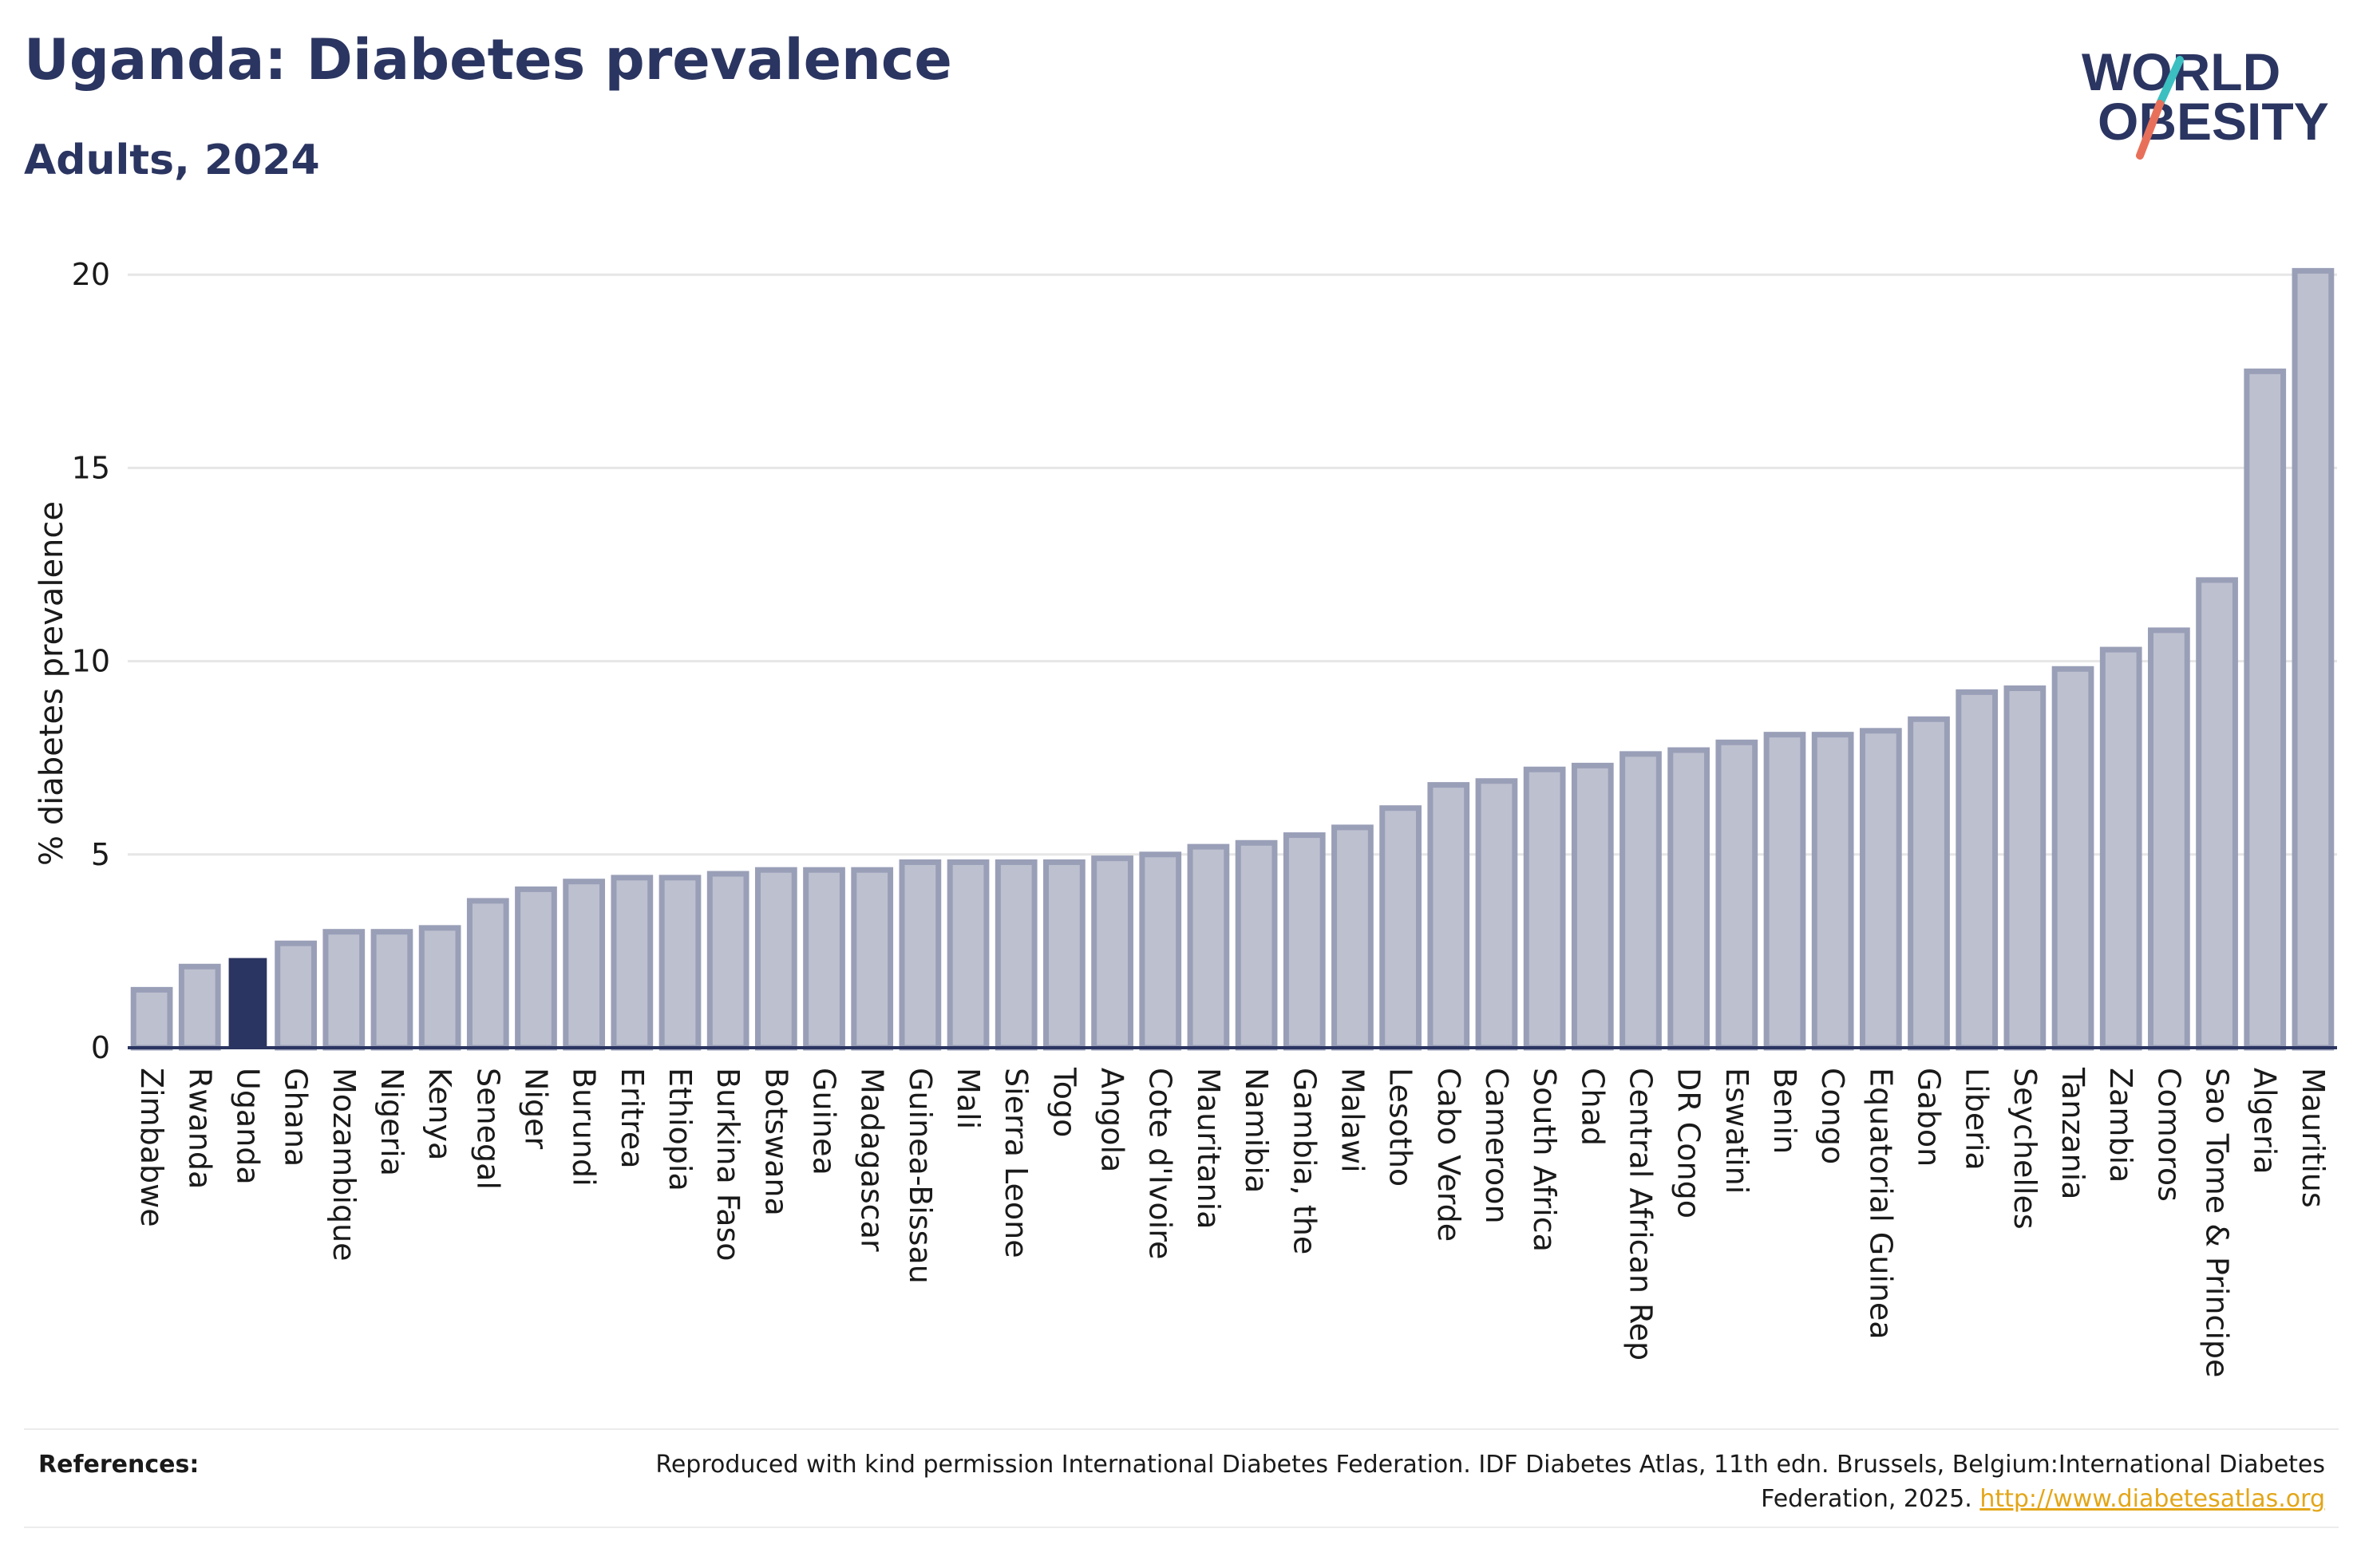 The image size is (2361, 1568). Describe the element at coordinates (1160, 951) in the screenshot. I see `bar-cote-d-ivoire` at that location.